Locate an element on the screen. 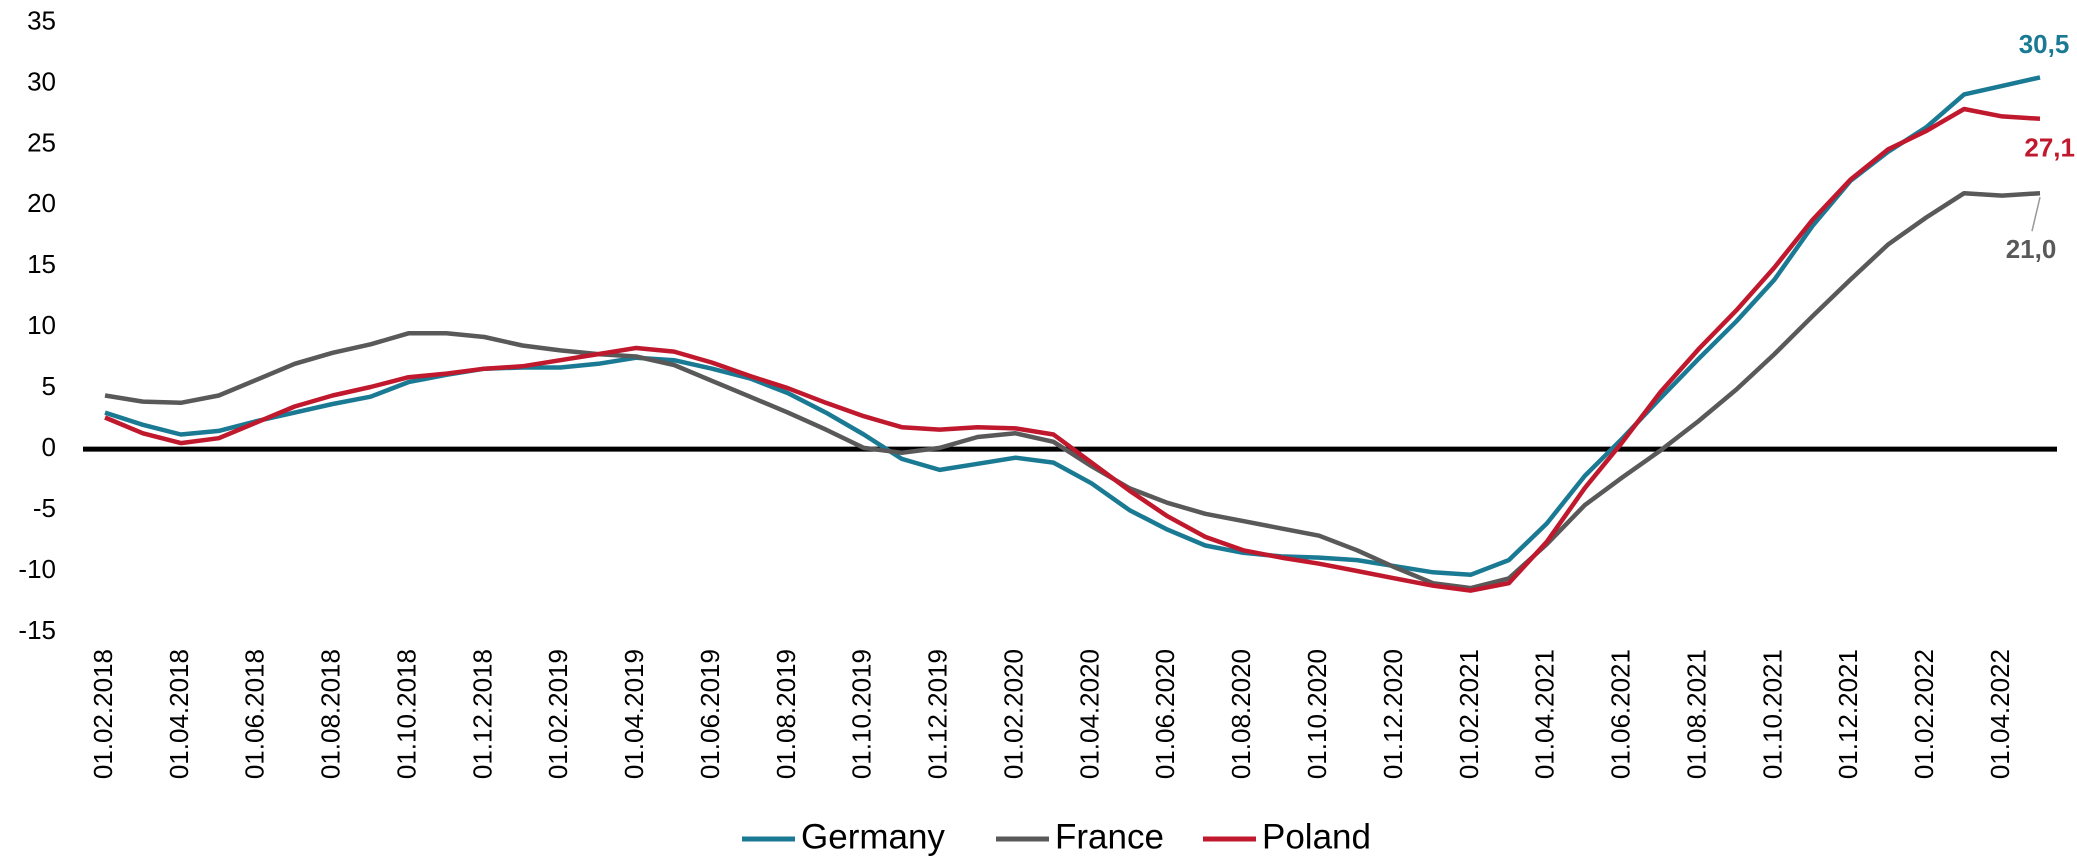 The image size is (2077, 859). x-tick-label: 01.08.2021 is located at coordinates (1696, 714).